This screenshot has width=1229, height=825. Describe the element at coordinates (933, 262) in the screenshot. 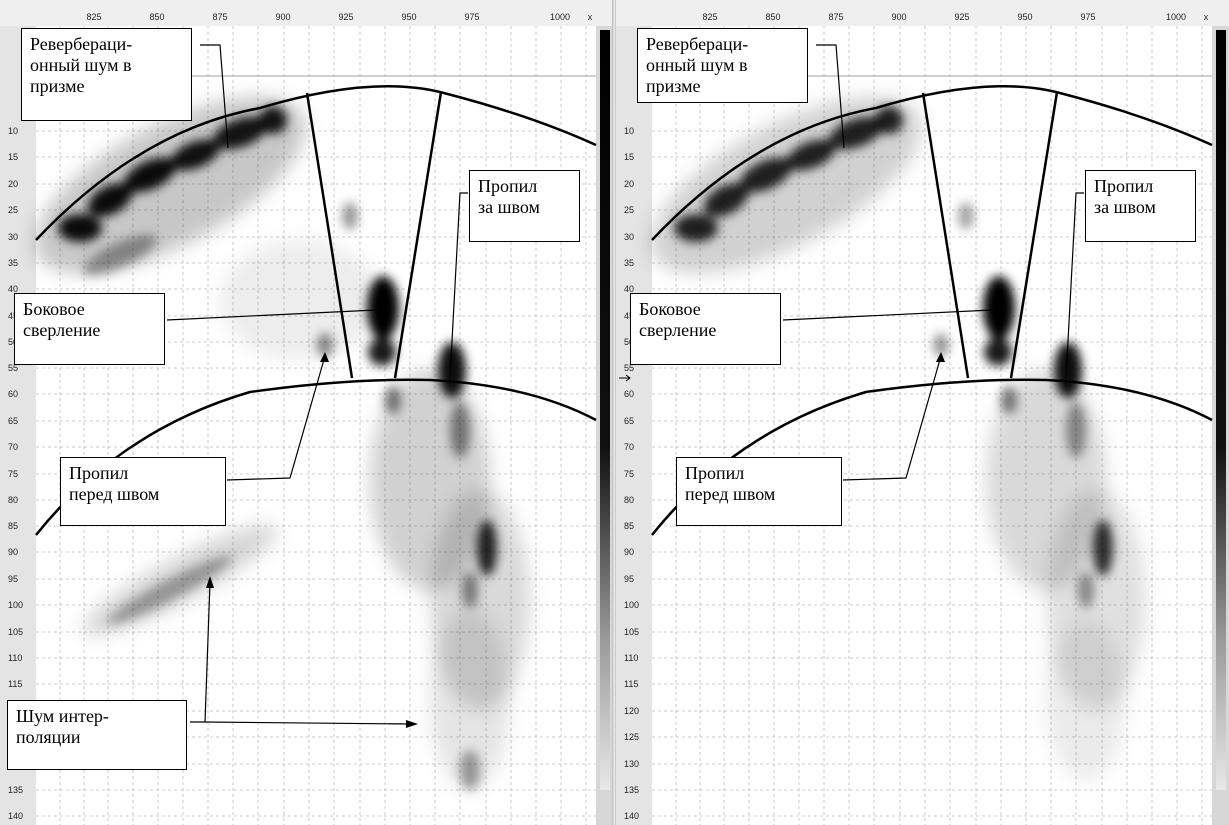

I see `leader-lines` at that location.